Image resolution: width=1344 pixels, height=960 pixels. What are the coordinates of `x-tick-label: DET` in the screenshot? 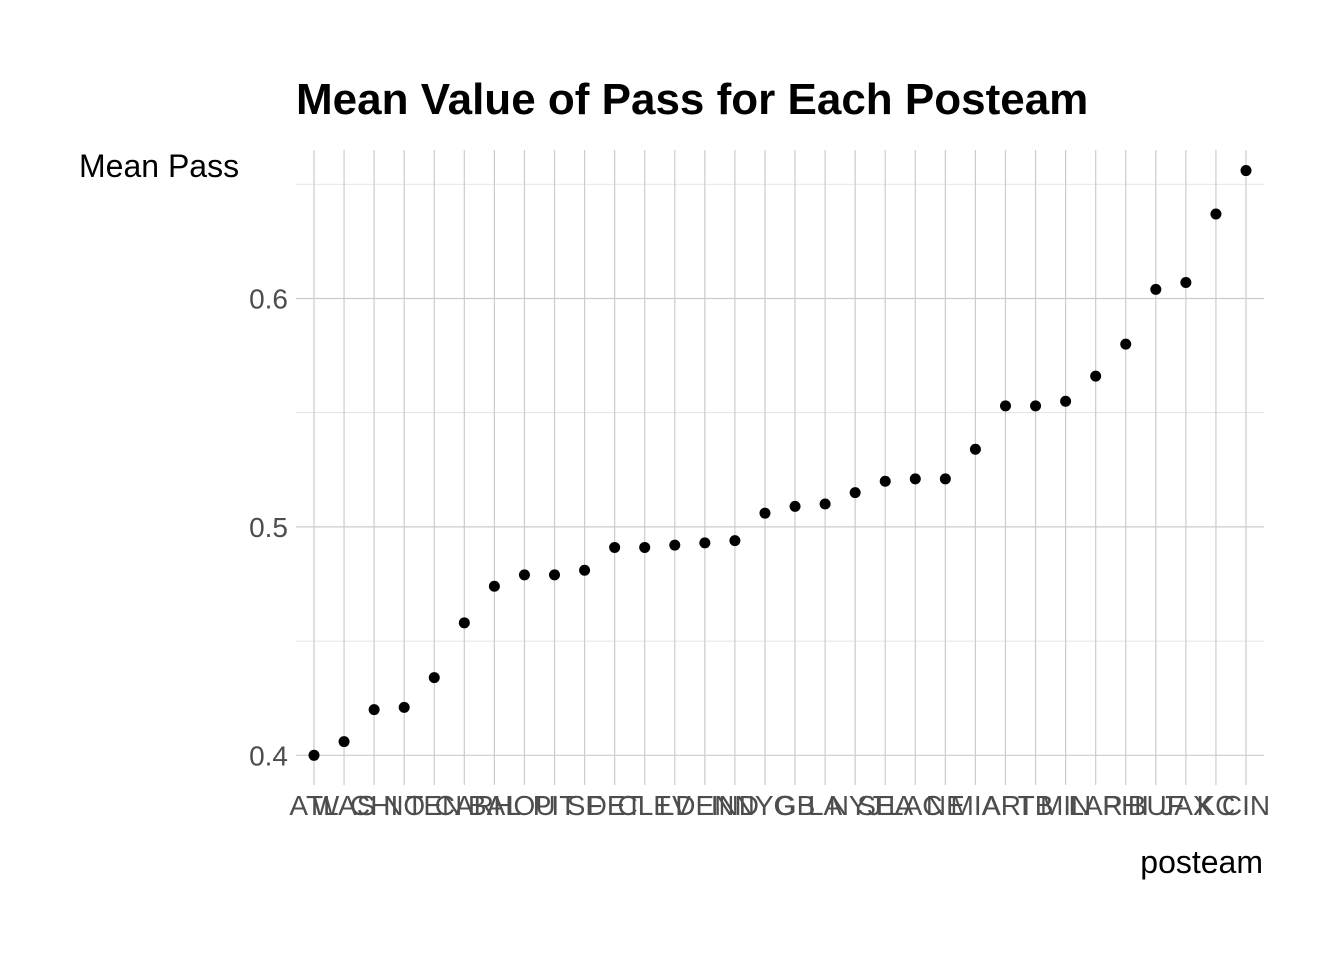 It's located at (615, 805).